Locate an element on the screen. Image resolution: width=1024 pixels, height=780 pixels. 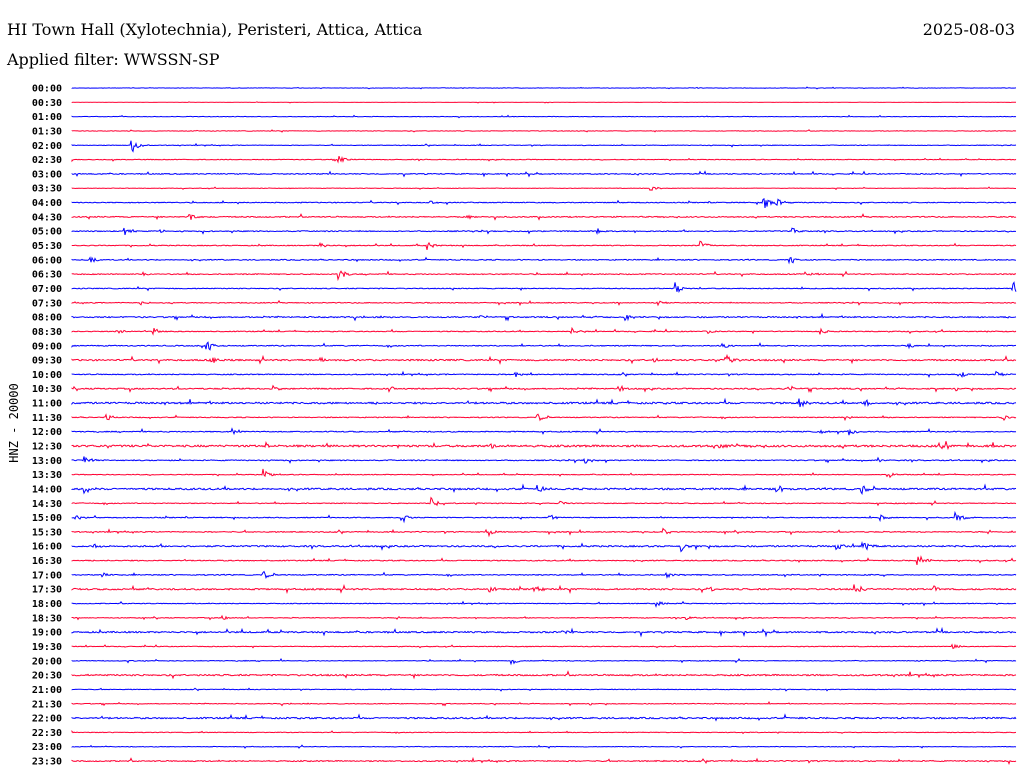
record-date: 2025-08-03 is located at coordinates (968, 29).